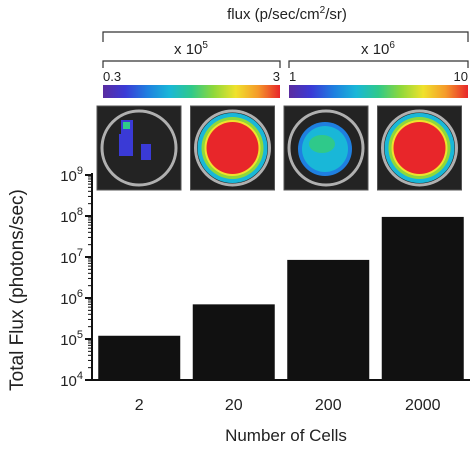 This screenshot has height=449, width=474. Describe the element at coordinates (139, 405) in the screenshot. I see `x-tick-label-2: 2` at that location.